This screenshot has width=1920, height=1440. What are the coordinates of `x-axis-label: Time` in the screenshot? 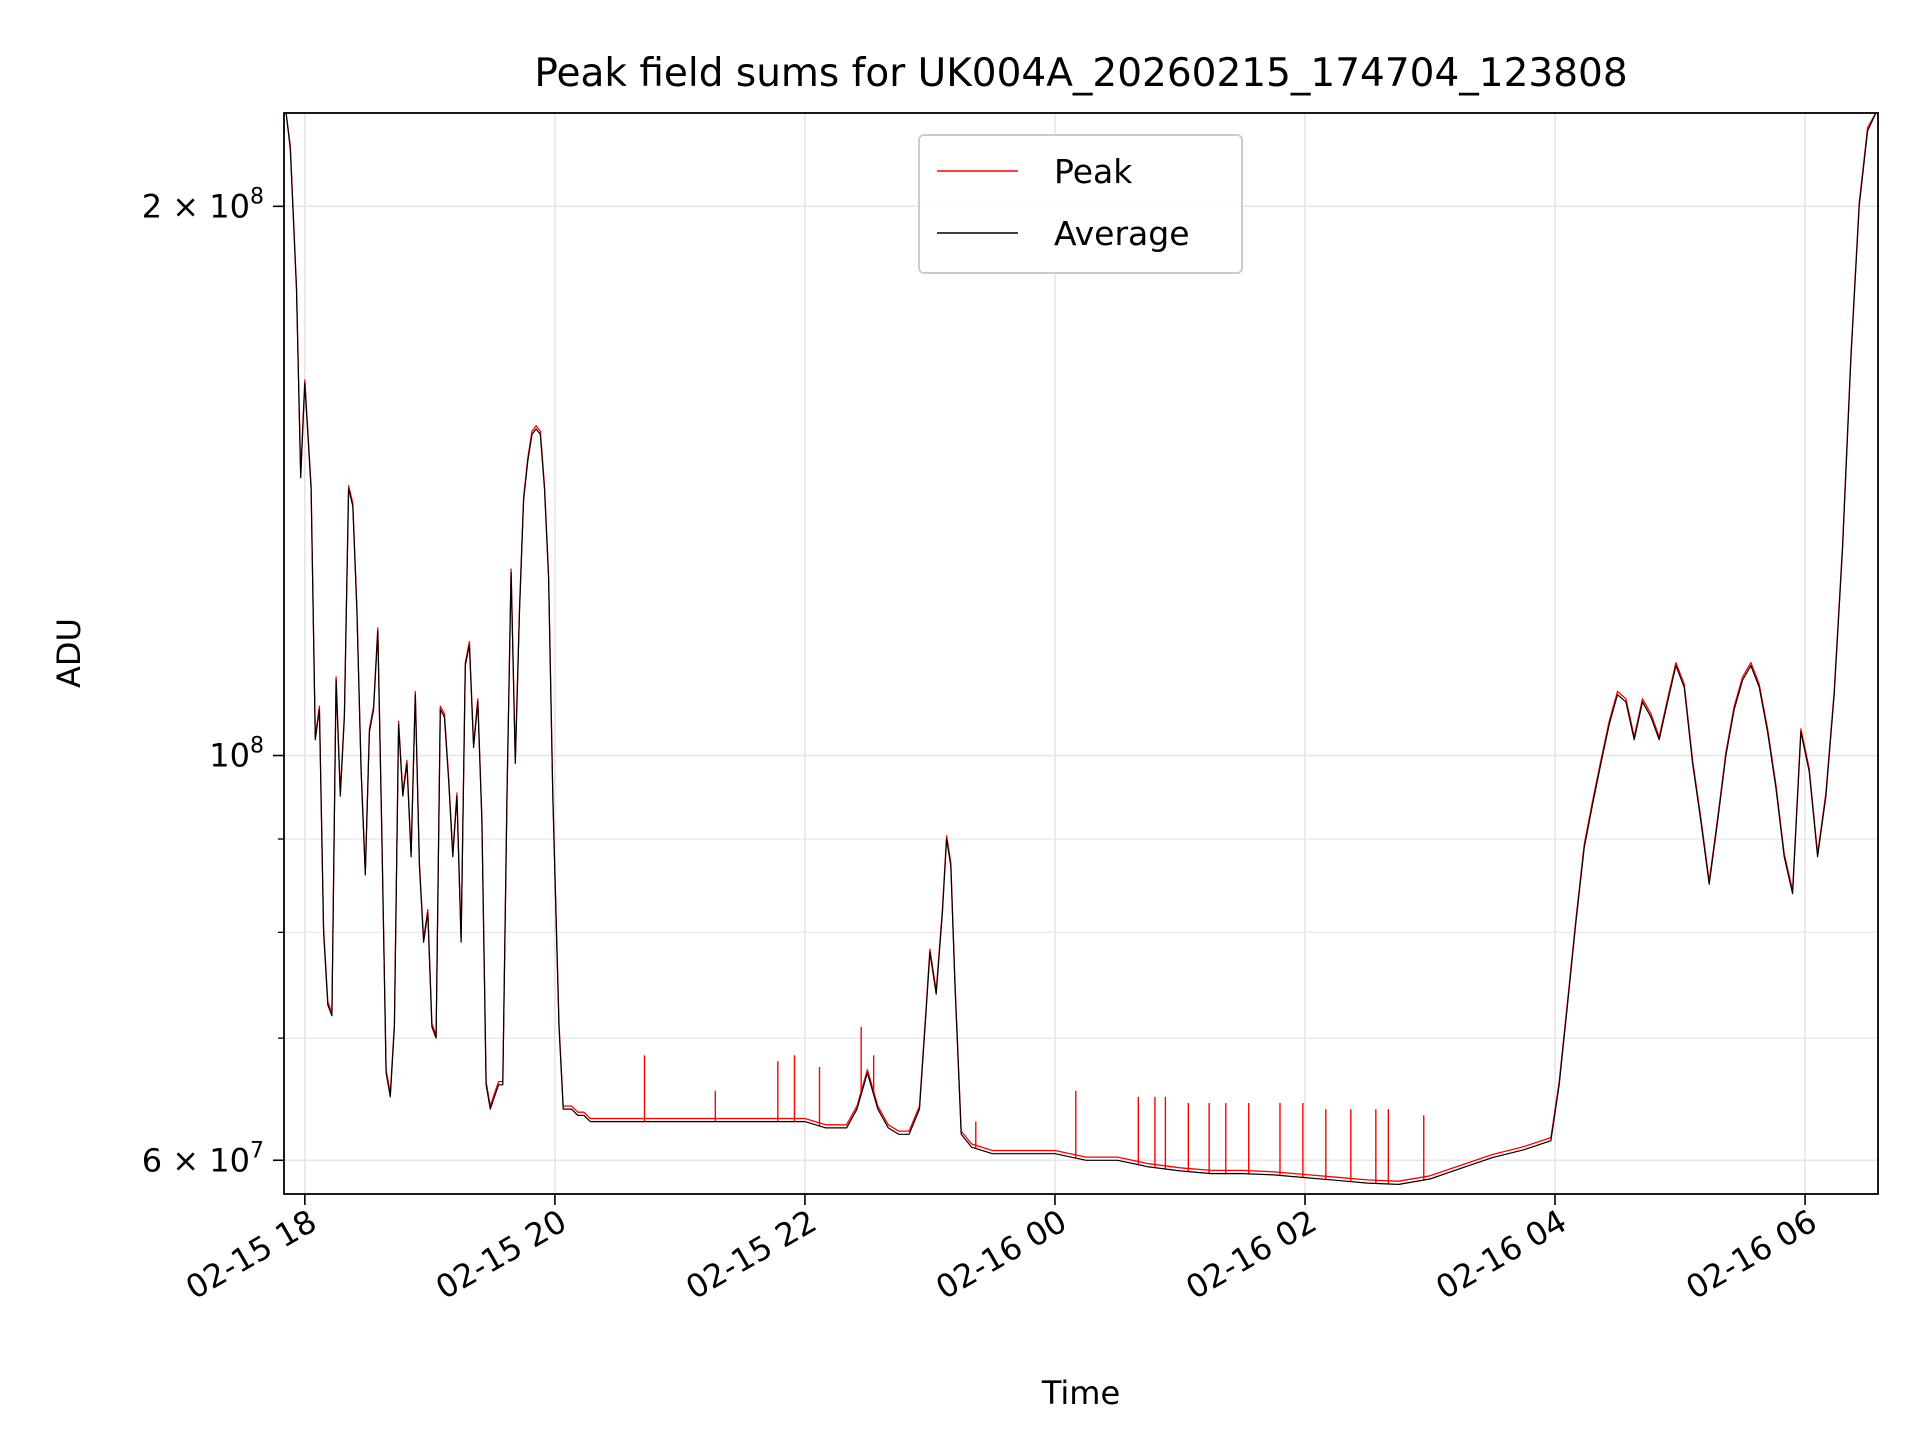 It's located at (1080, 1393).